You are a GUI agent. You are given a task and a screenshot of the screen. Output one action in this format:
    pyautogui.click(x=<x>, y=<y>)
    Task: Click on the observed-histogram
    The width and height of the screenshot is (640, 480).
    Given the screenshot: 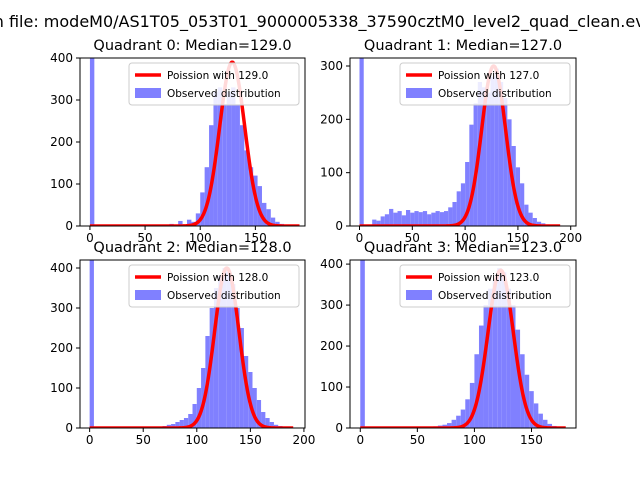 What is the action you would take?
    pyautogui.click(x=463, y=344)
    